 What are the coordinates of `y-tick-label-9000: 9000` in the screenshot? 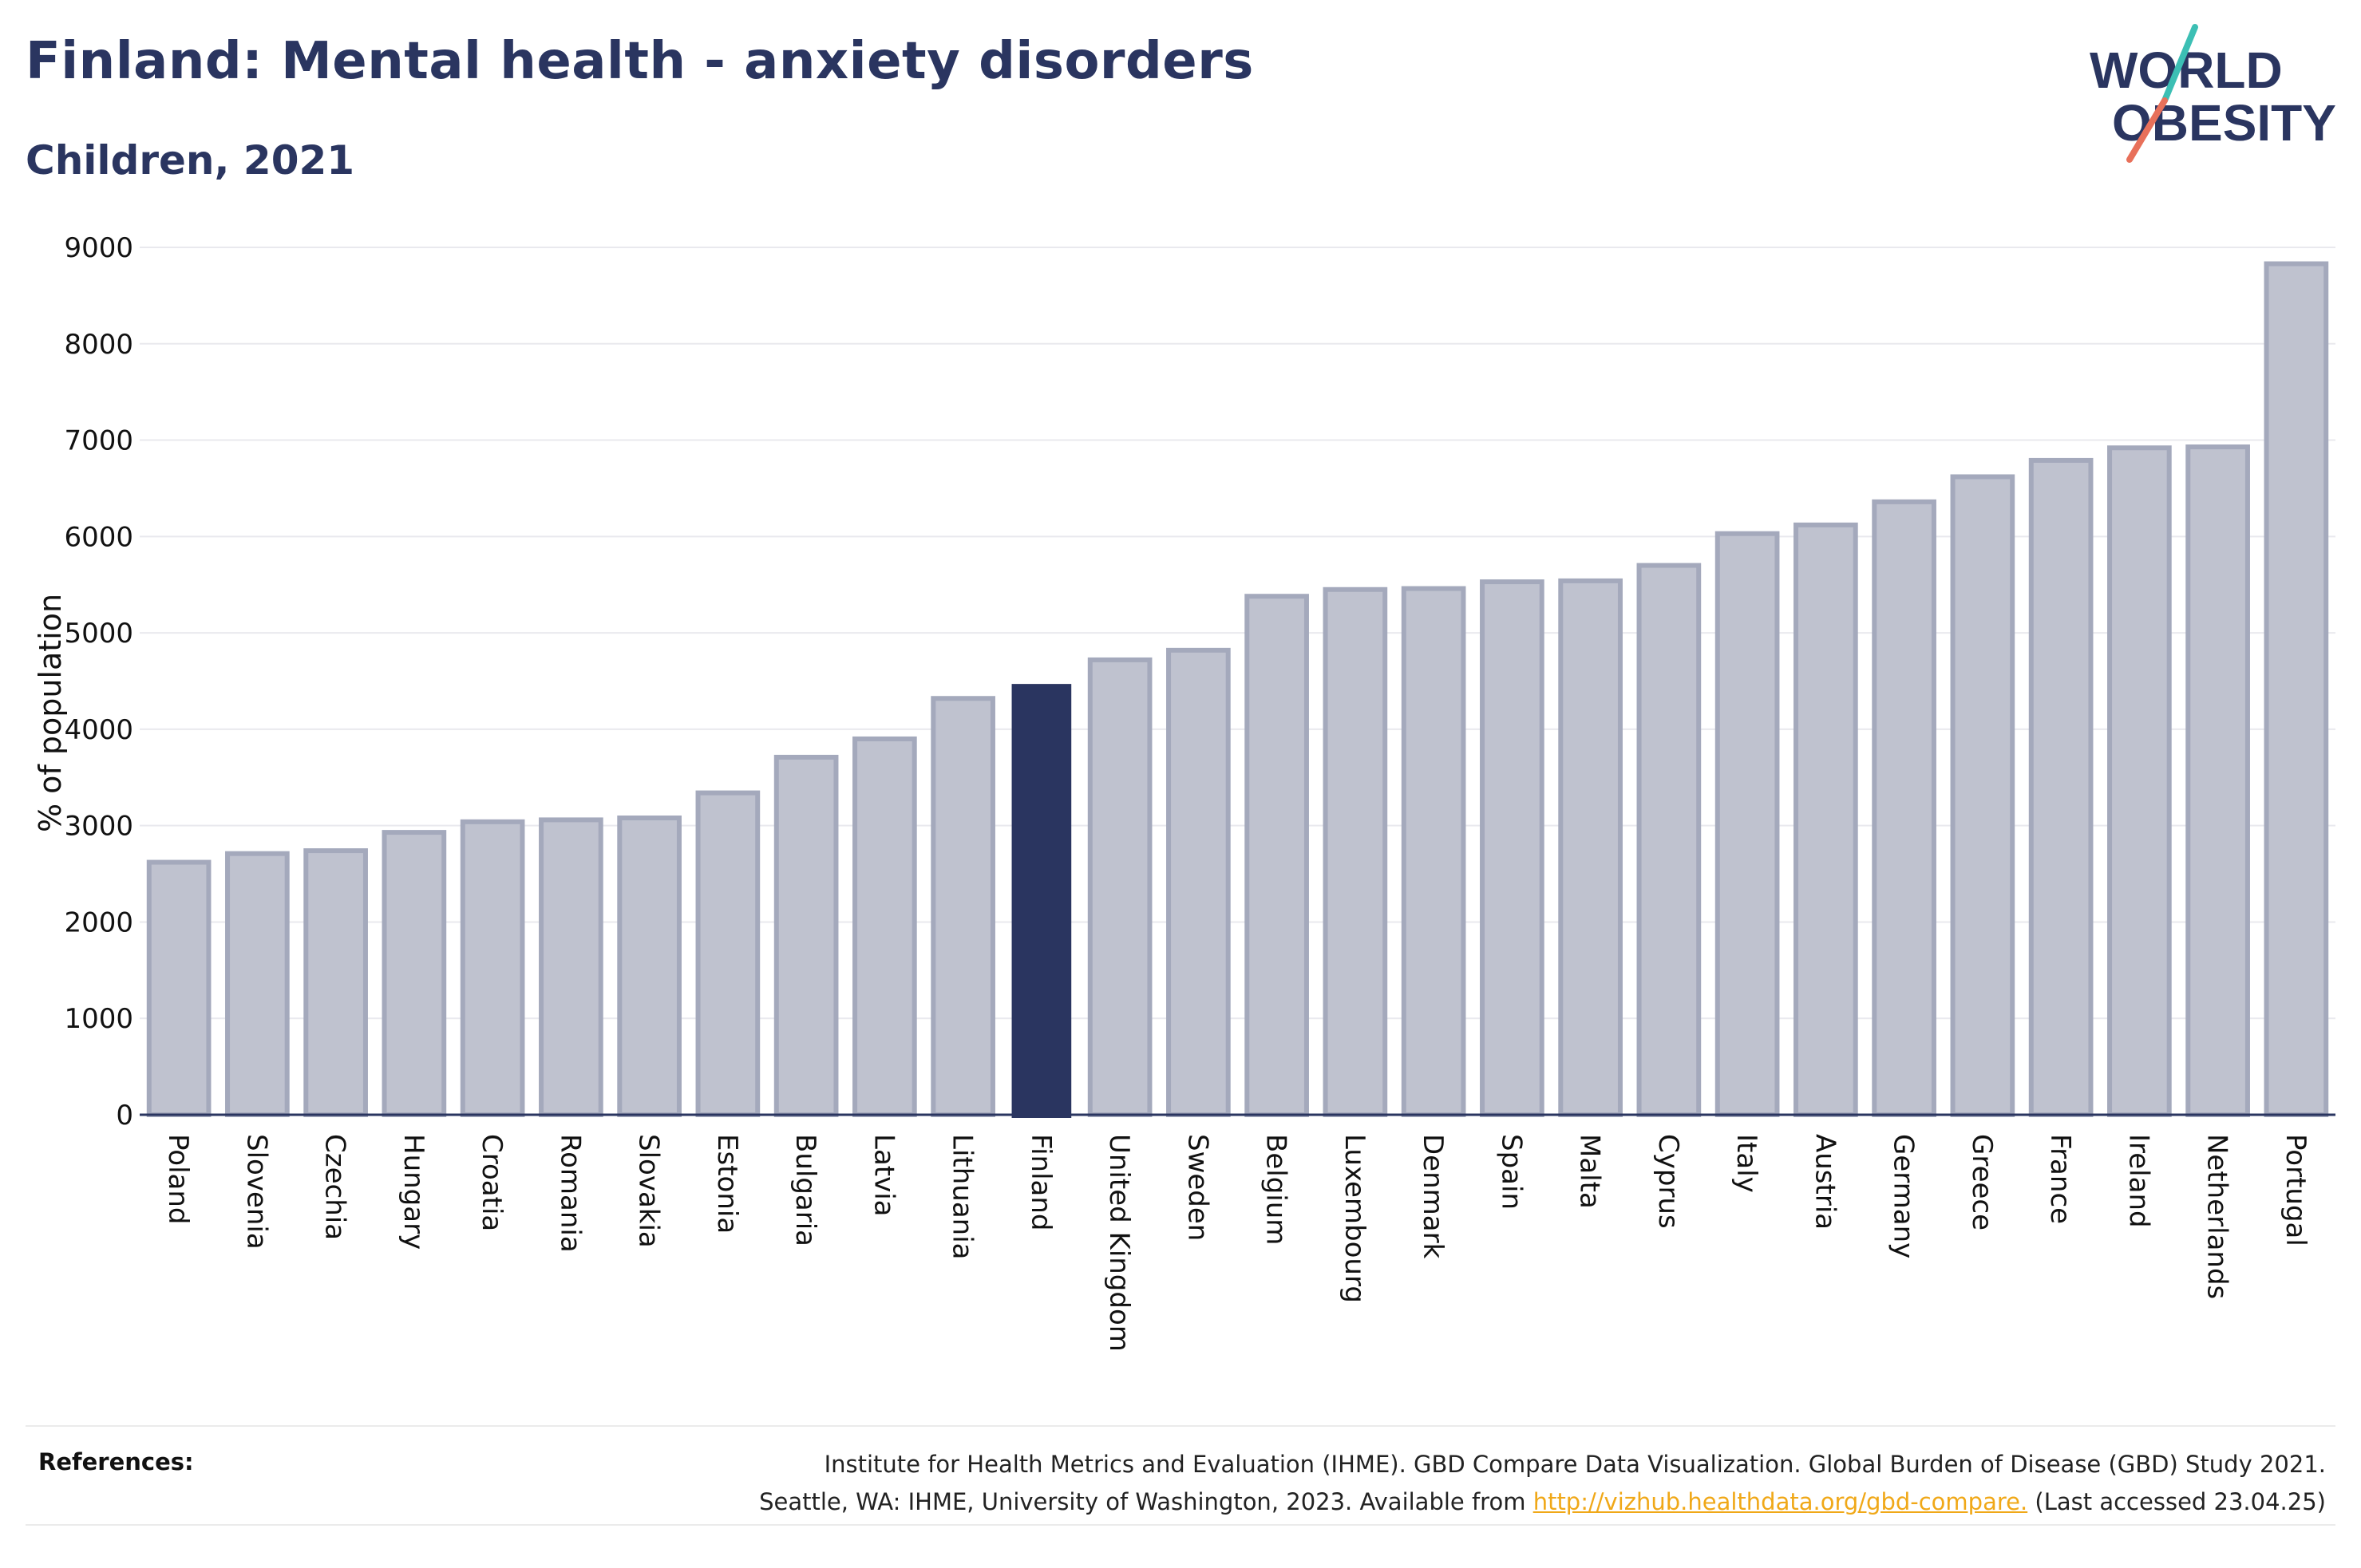 It's located at (98, 248).